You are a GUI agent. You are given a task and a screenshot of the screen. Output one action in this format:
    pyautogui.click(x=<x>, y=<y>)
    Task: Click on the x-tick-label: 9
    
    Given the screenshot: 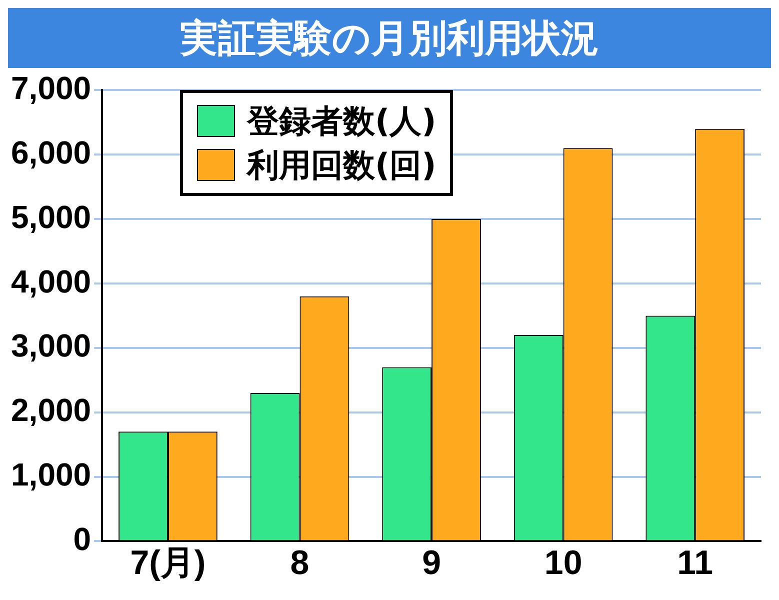 What is the action you would take?
    pyautogui.click(x=431, y=563)
    